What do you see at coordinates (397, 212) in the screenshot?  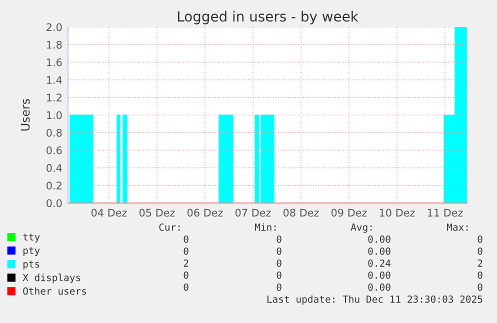 I see `x-tick-label: 10 Dez` at bounding box center [397, 212].